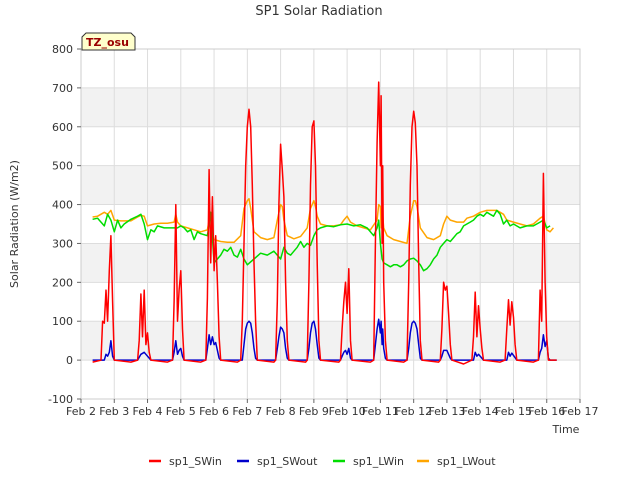 Image resolution: width=640 pixels, height=480 pixels. What do you see at coordinates (62, 49) in the screenshot?
I see `y-tick-label: 800` at bounding box center [62, 49].